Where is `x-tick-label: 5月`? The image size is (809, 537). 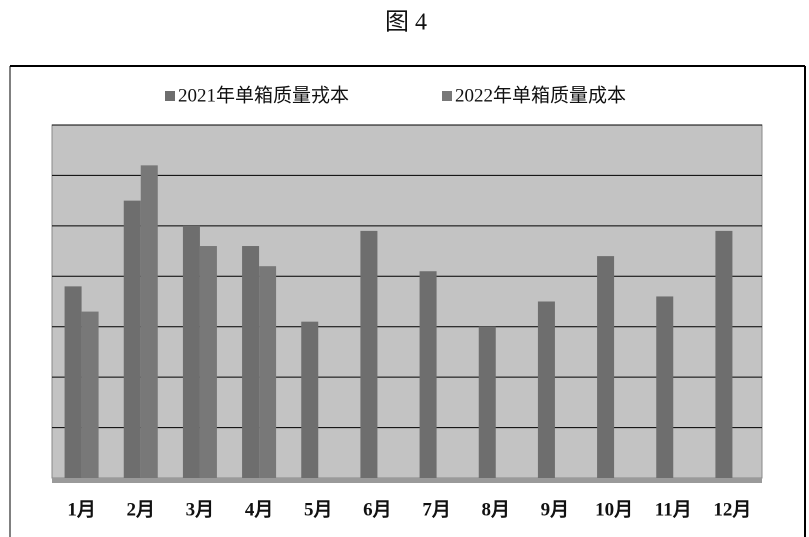 x-tick-label: 5月 is located at coordinates (318, 509).